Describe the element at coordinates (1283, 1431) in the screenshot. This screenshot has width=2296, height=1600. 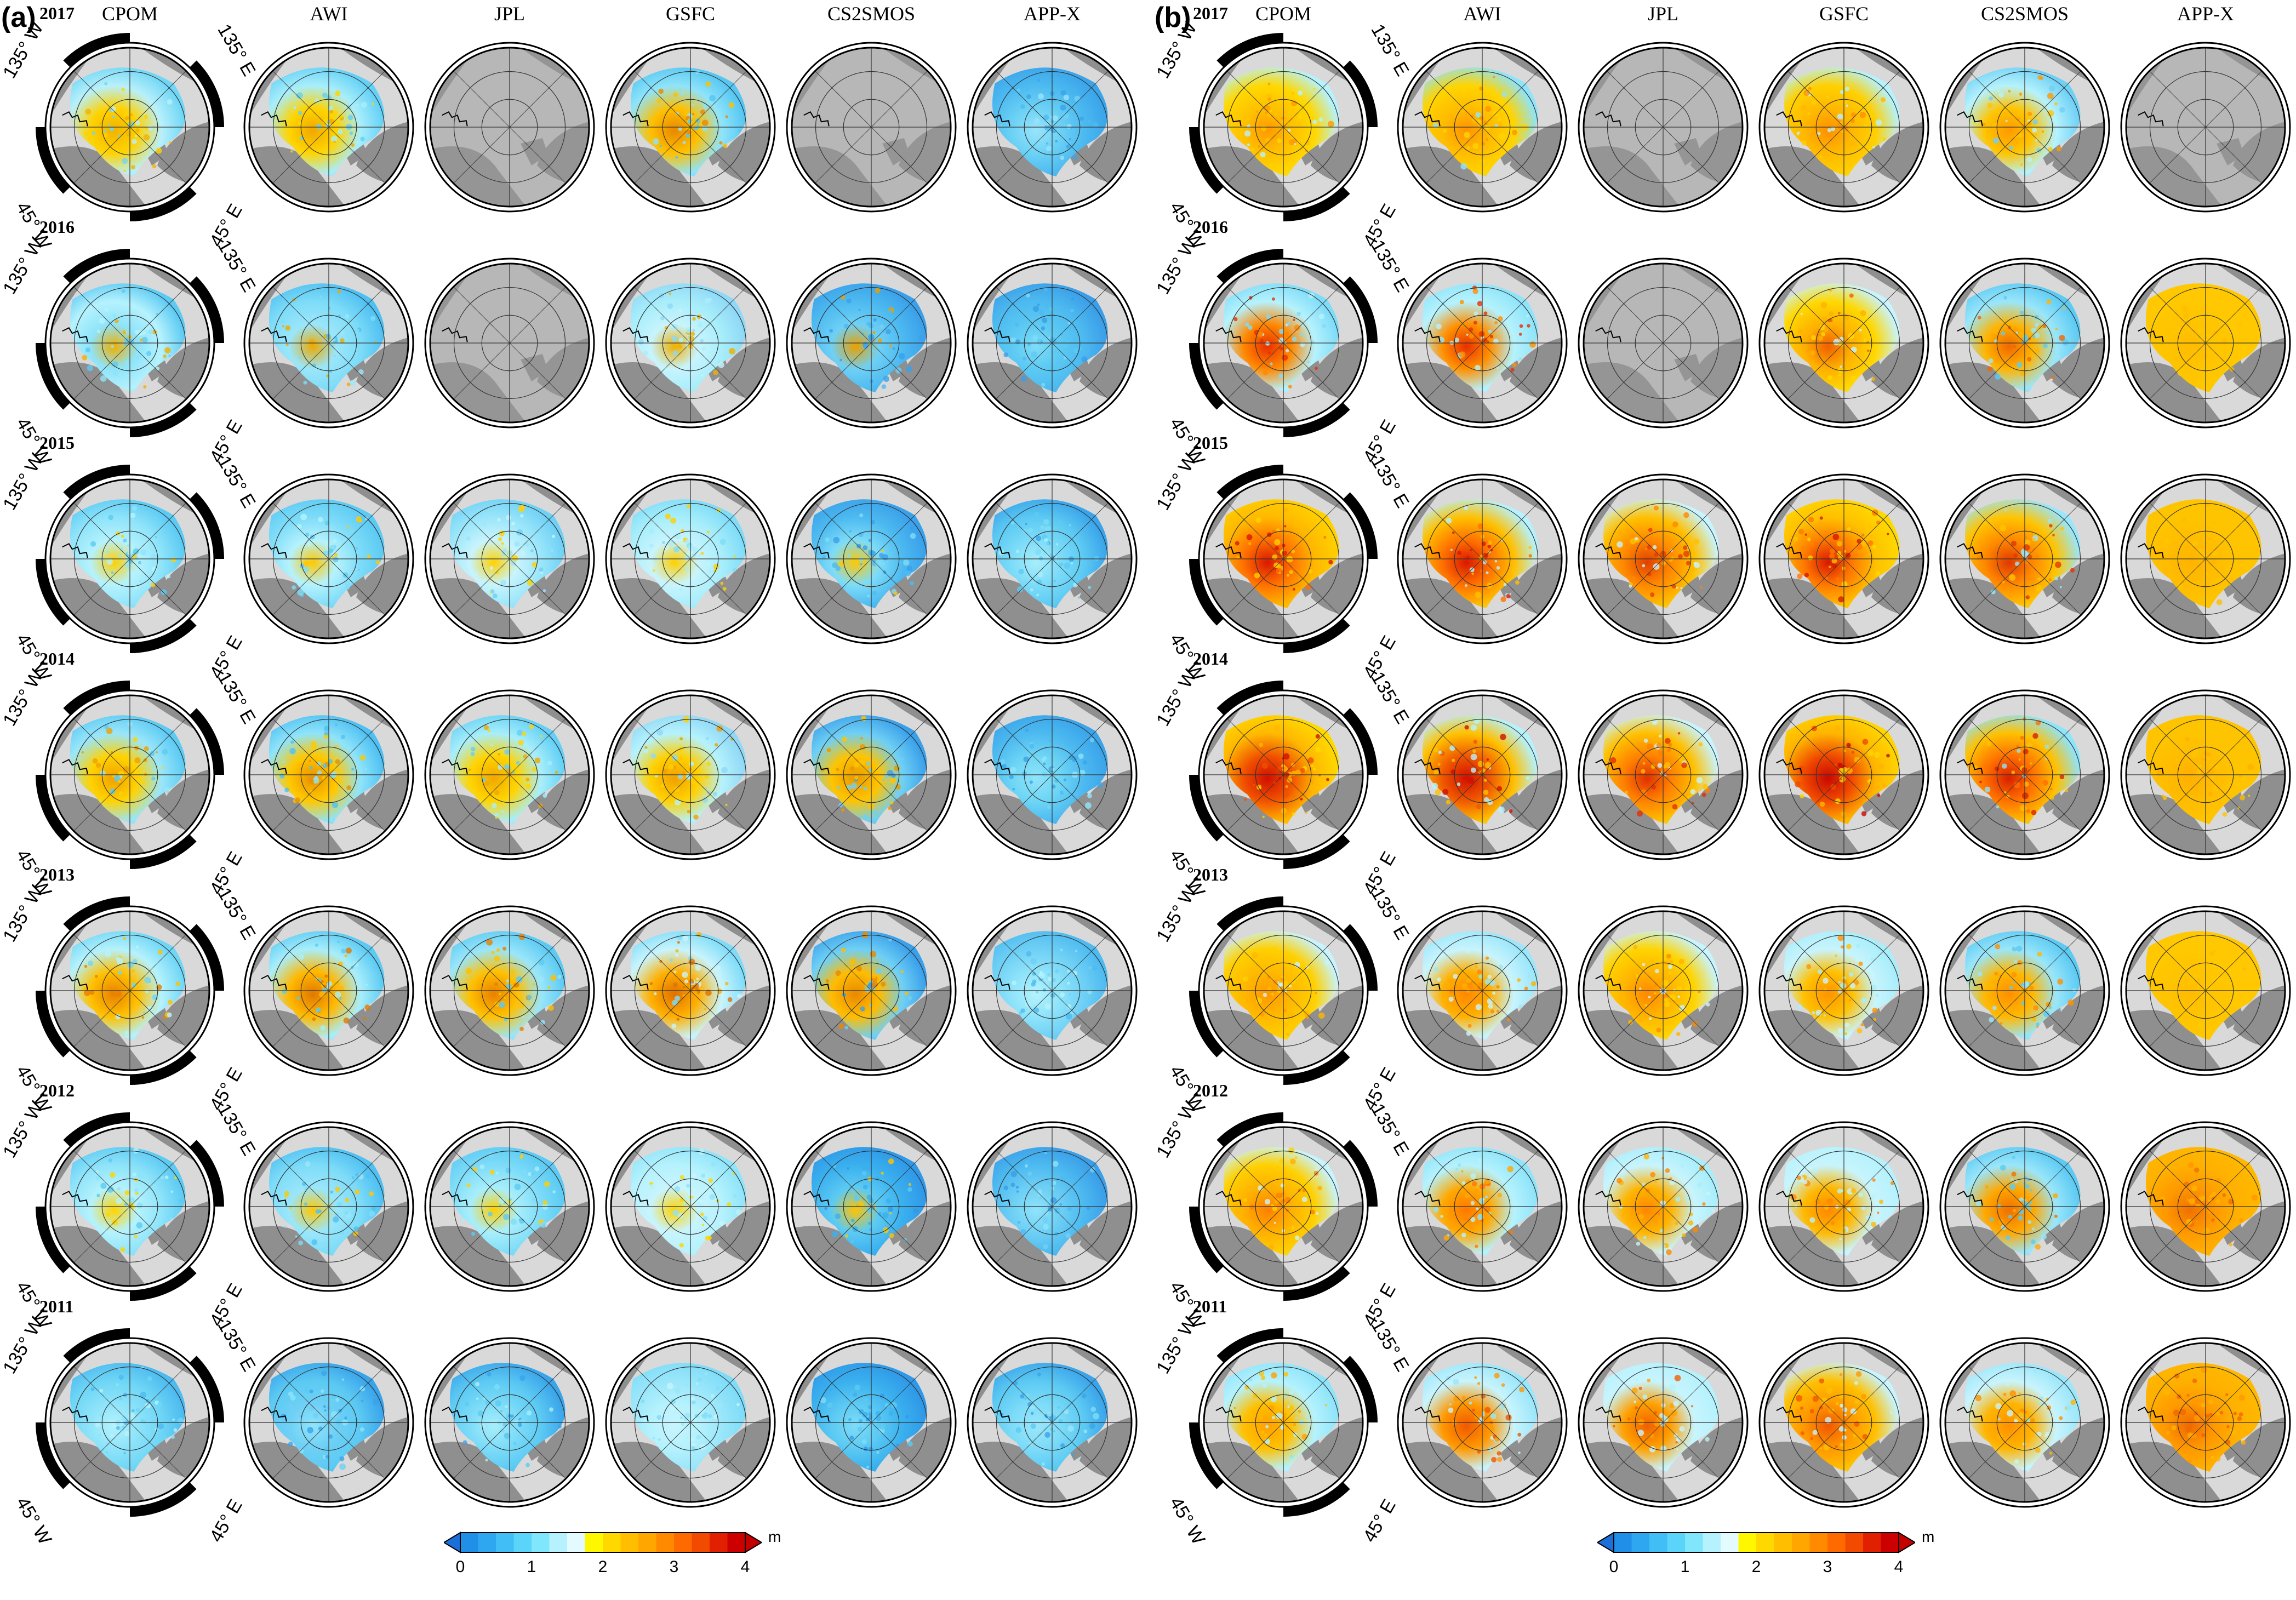
I see `polar-map-1-6-0: 135° W 135° E45° W 45° E` at that location.